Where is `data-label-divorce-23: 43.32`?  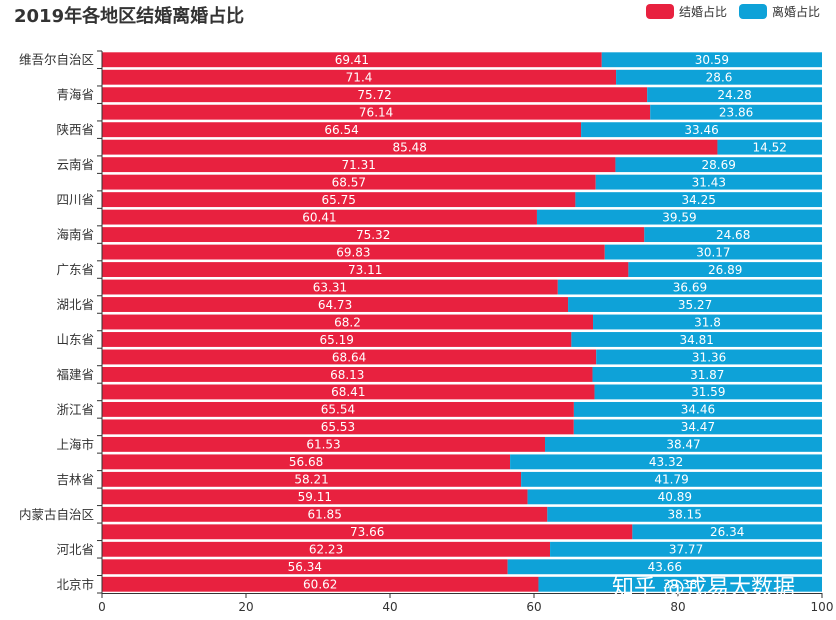
data-label-divorce-23: 43.32 is located at coordinates (666, 462).